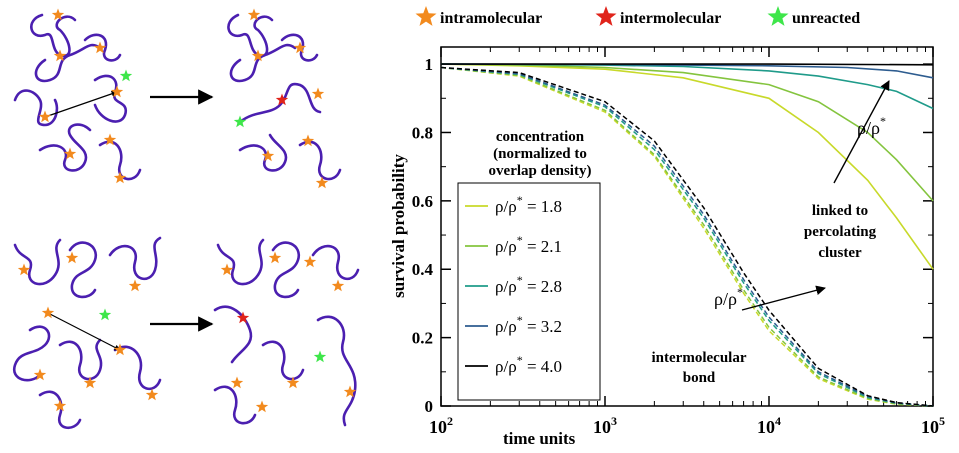 Image resolution: width=959 pixels, height=453 pixels. Describe the element at coordinates (670, 18) in the screenshot. I see `top-legend-label: intermolecular` at that location.